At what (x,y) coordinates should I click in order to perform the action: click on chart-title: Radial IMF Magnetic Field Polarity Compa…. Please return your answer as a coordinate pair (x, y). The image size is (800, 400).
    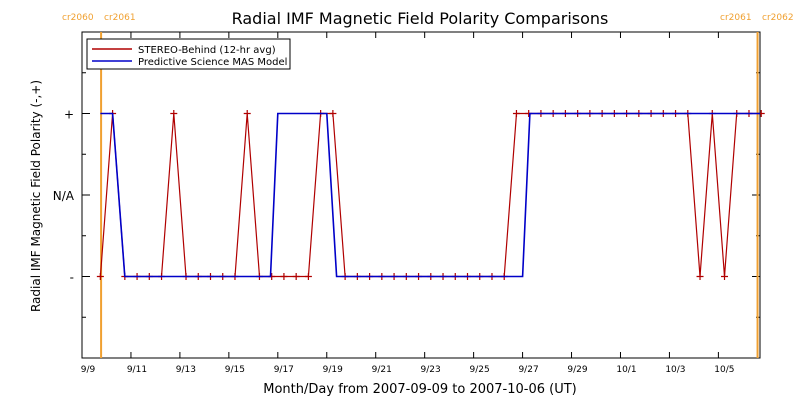
    Looking at the image, I should click on (420, 18).